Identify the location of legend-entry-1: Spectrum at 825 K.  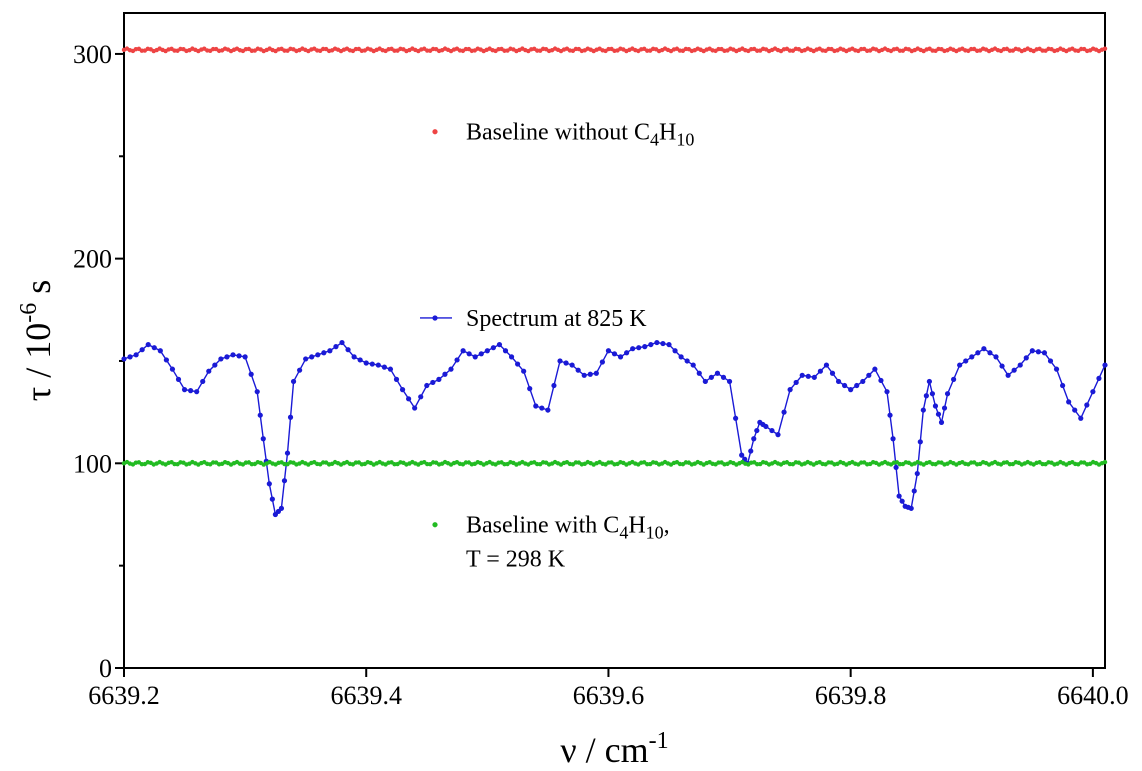
(533, 319).